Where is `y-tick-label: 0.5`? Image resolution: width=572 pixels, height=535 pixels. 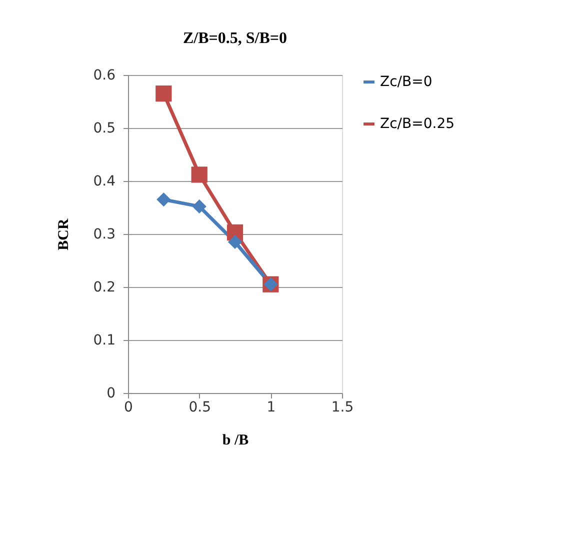 y-tick-label: 0.5 is located at coordinates (104, 128).